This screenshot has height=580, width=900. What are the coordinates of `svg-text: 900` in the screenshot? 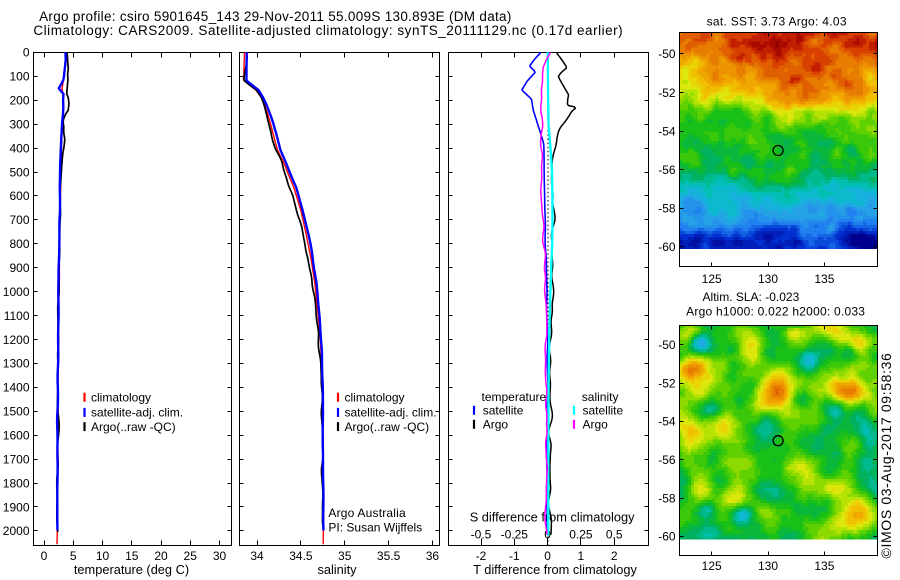 It's located at (19, 268).